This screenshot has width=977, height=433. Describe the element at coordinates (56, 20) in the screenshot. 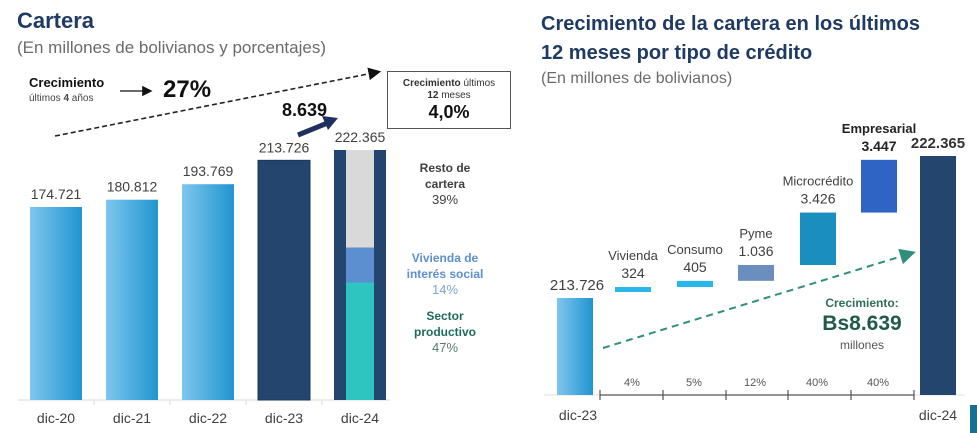

I see `left-chart-title: Cartera` at that location.